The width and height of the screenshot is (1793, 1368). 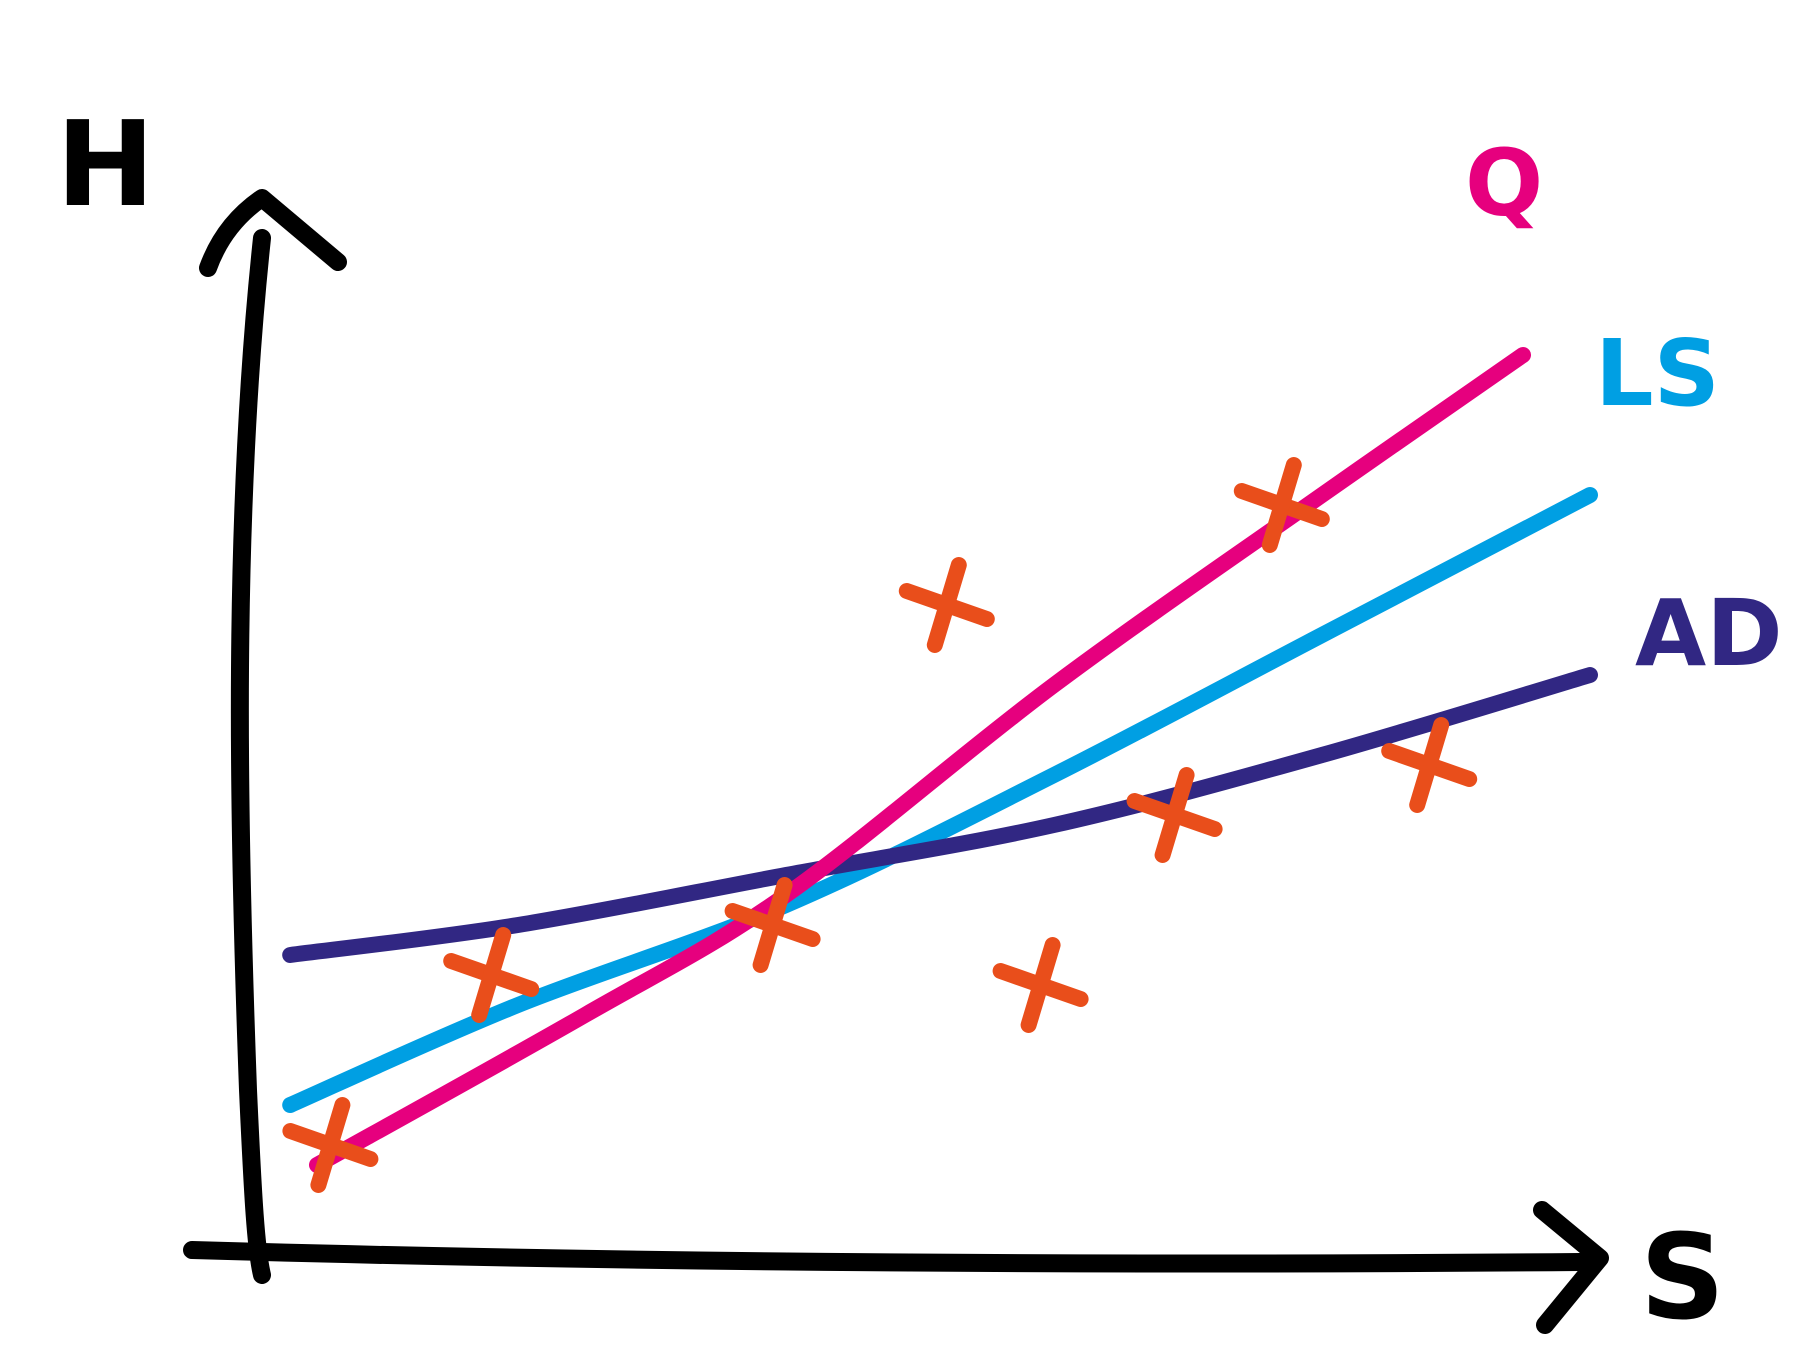 I want to click on y-axis-label: H, so click(x=105, y=164).